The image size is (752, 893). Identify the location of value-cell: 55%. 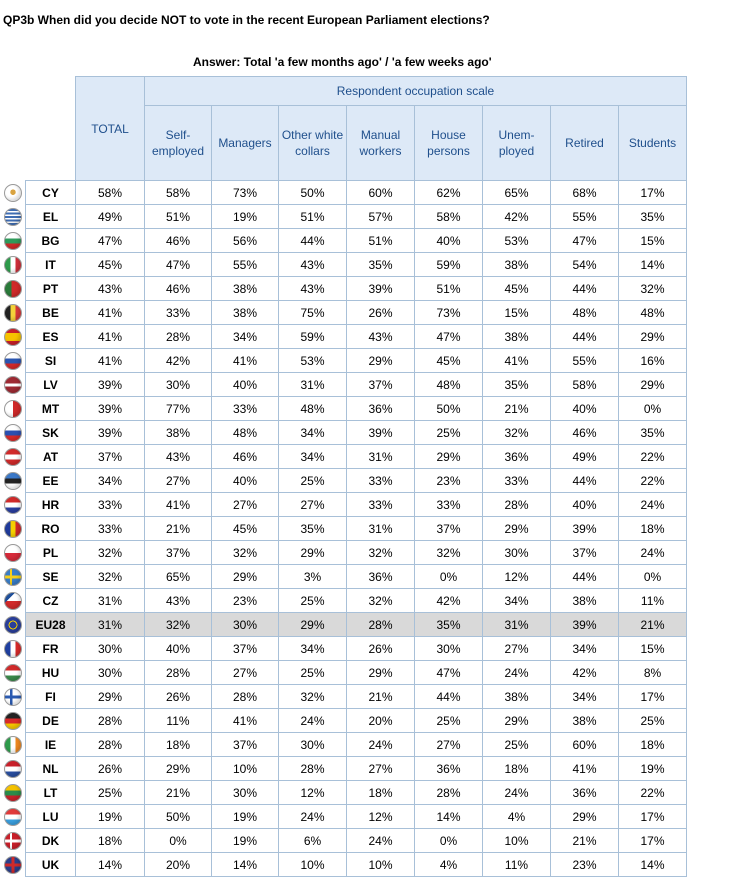
(584, 216).